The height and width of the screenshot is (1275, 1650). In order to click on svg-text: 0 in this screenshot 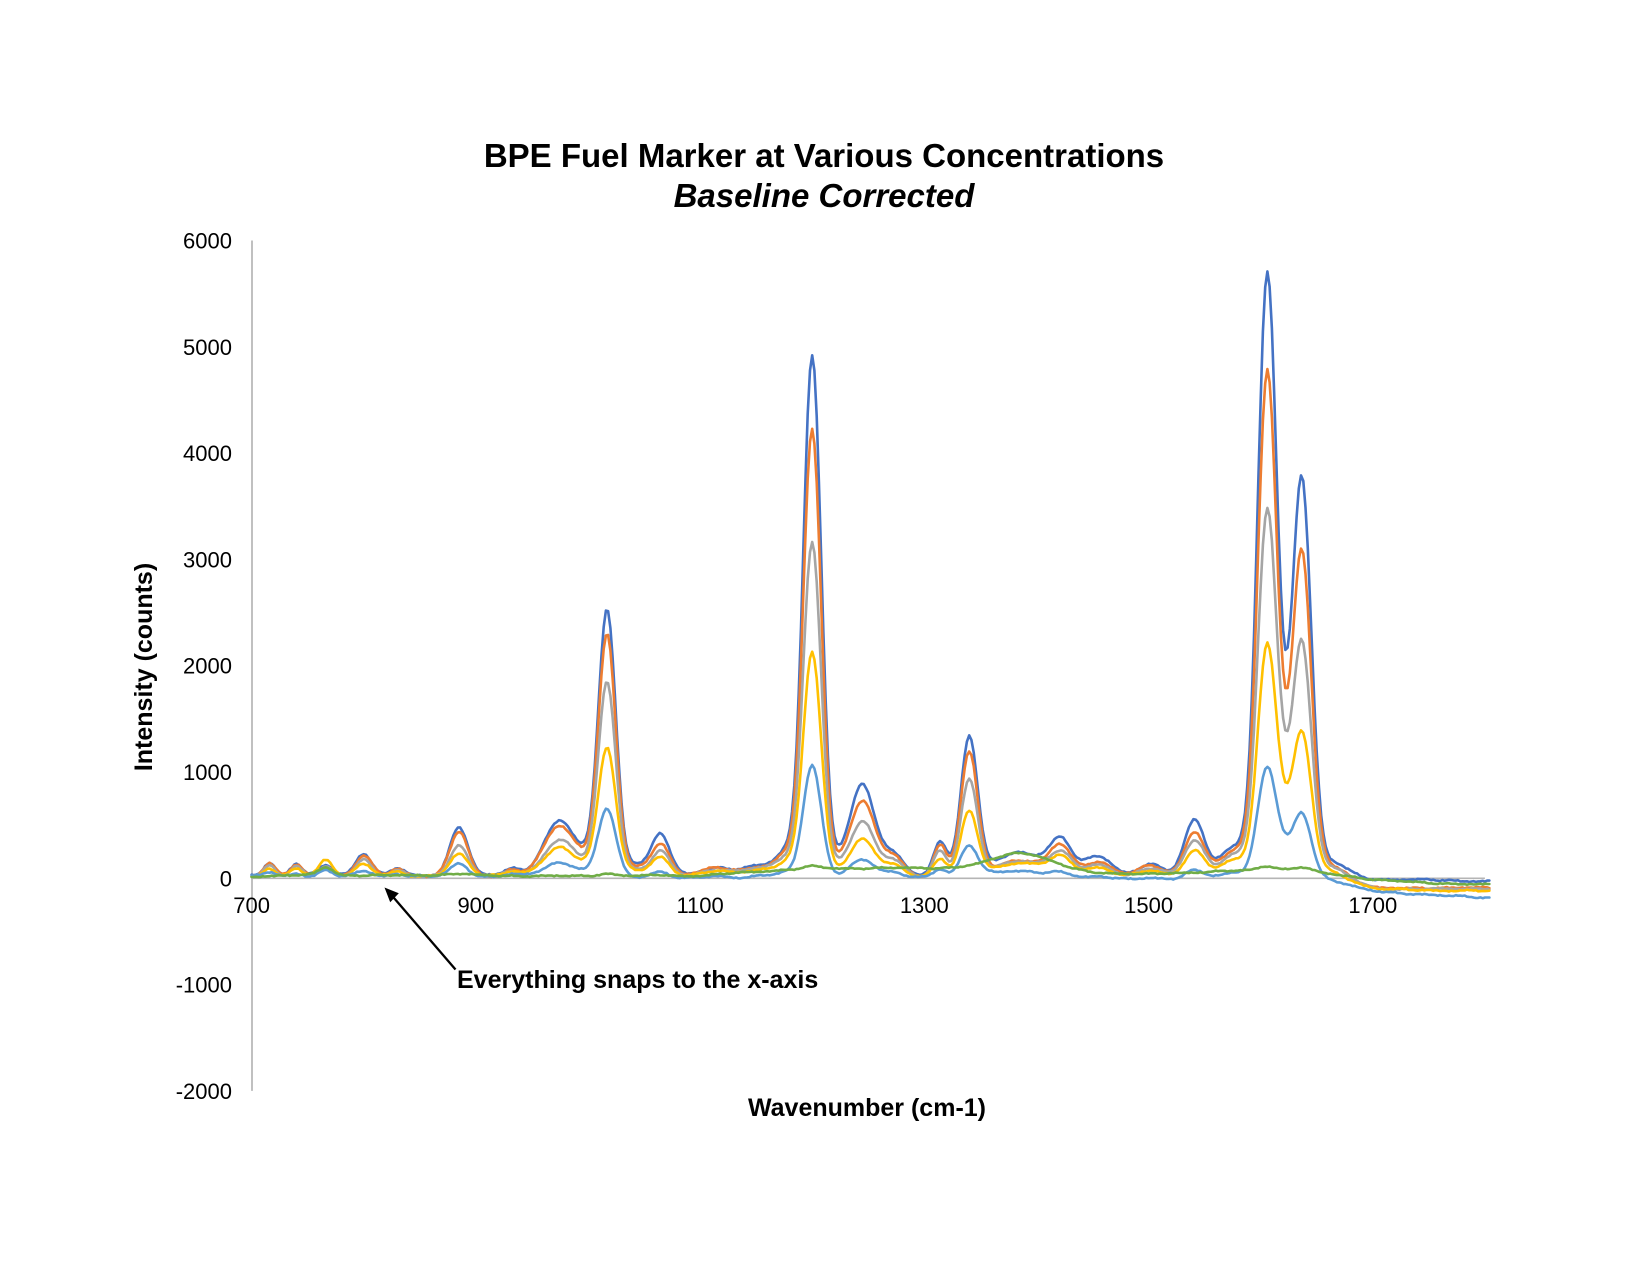, I will do `click(226, 878)`.